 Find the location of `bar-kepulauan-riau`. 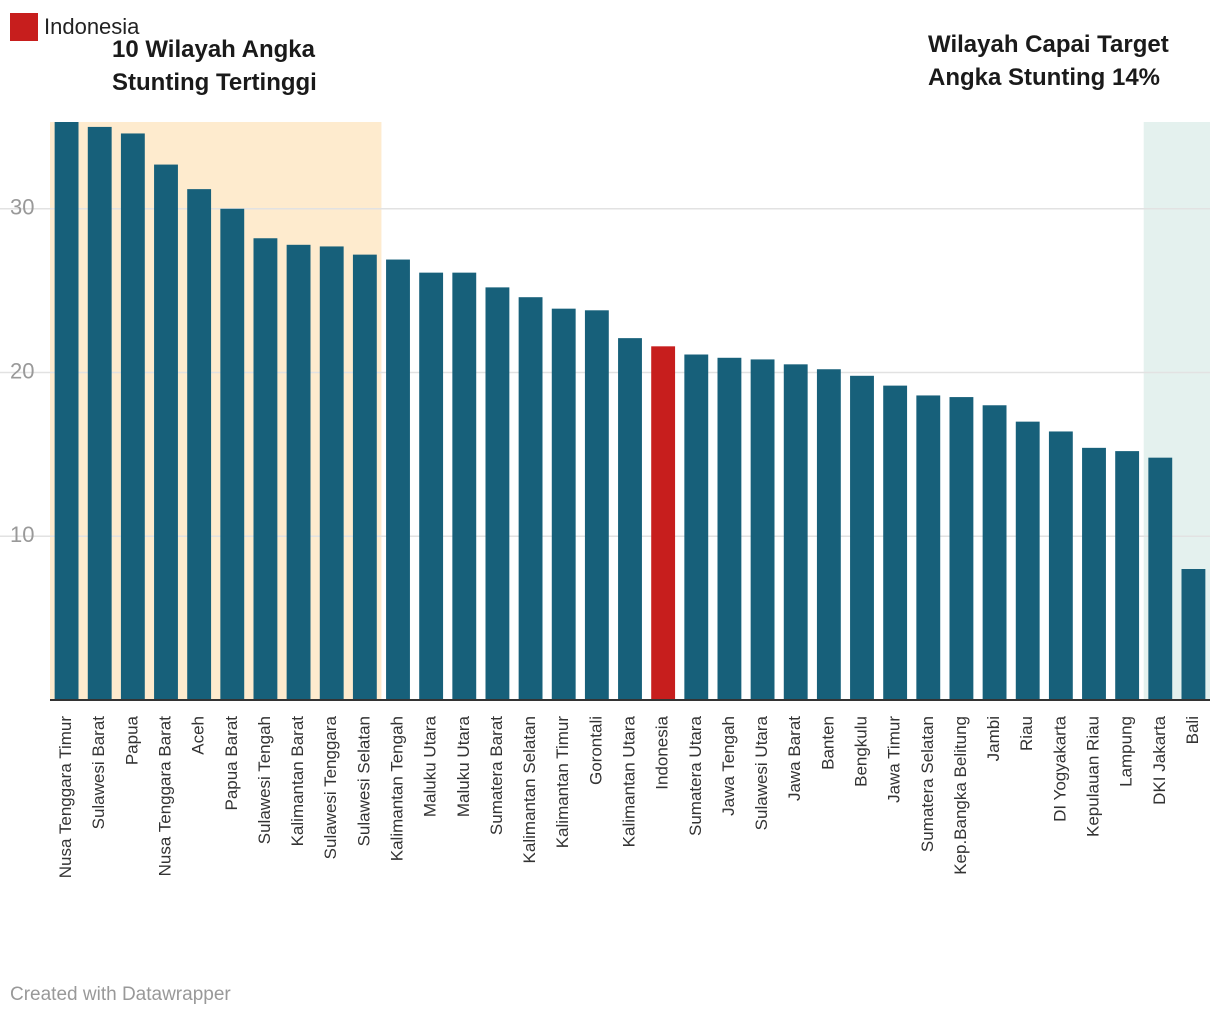

bar-kepulauan-riau is located at coordinates (1094, 573).